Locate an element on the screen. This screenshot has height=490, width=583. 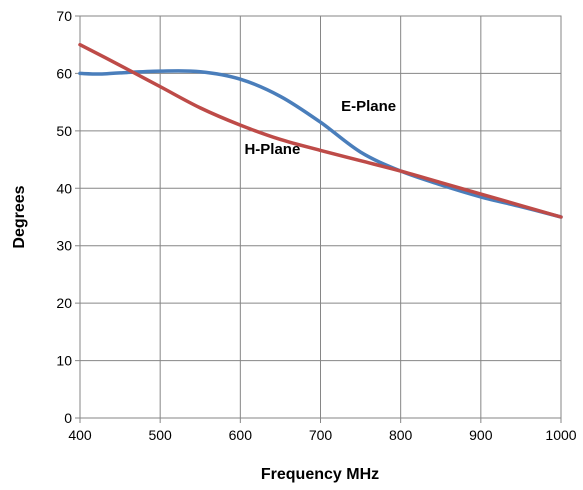
y-axis-ticks: 0 10 20 30 40 50 60 70 is located at coordinates (64, 217).